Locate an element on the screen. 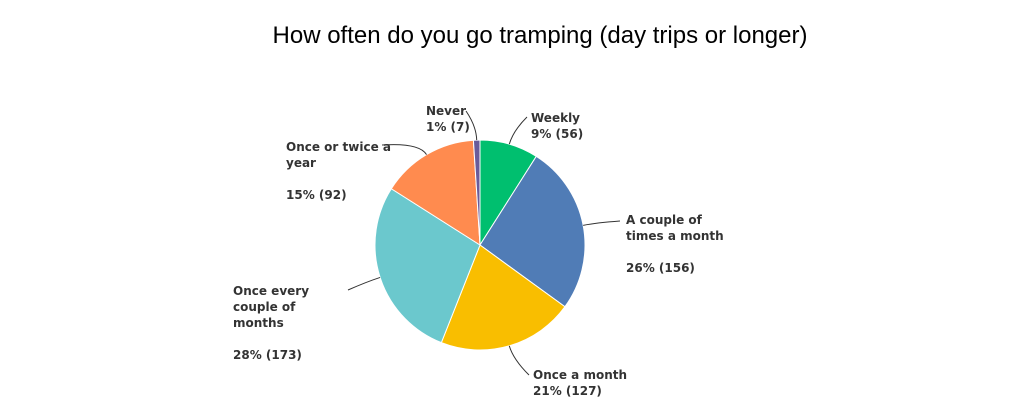 Image resolution: width=1024 pixels, height=415 pixels. category-label: Once a month is located at coordinates (580, 375).